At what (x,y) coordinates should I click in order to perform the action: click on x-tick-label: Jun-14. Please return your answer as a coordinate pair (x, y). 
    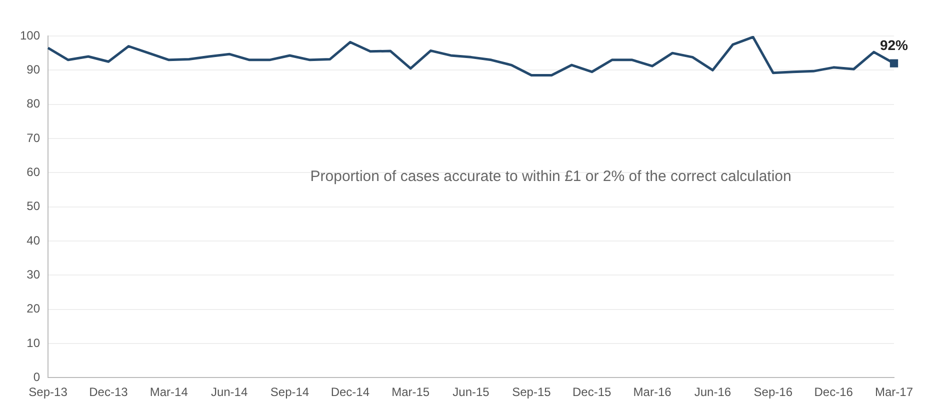
    Looking at the image, I should click on (229, 392).